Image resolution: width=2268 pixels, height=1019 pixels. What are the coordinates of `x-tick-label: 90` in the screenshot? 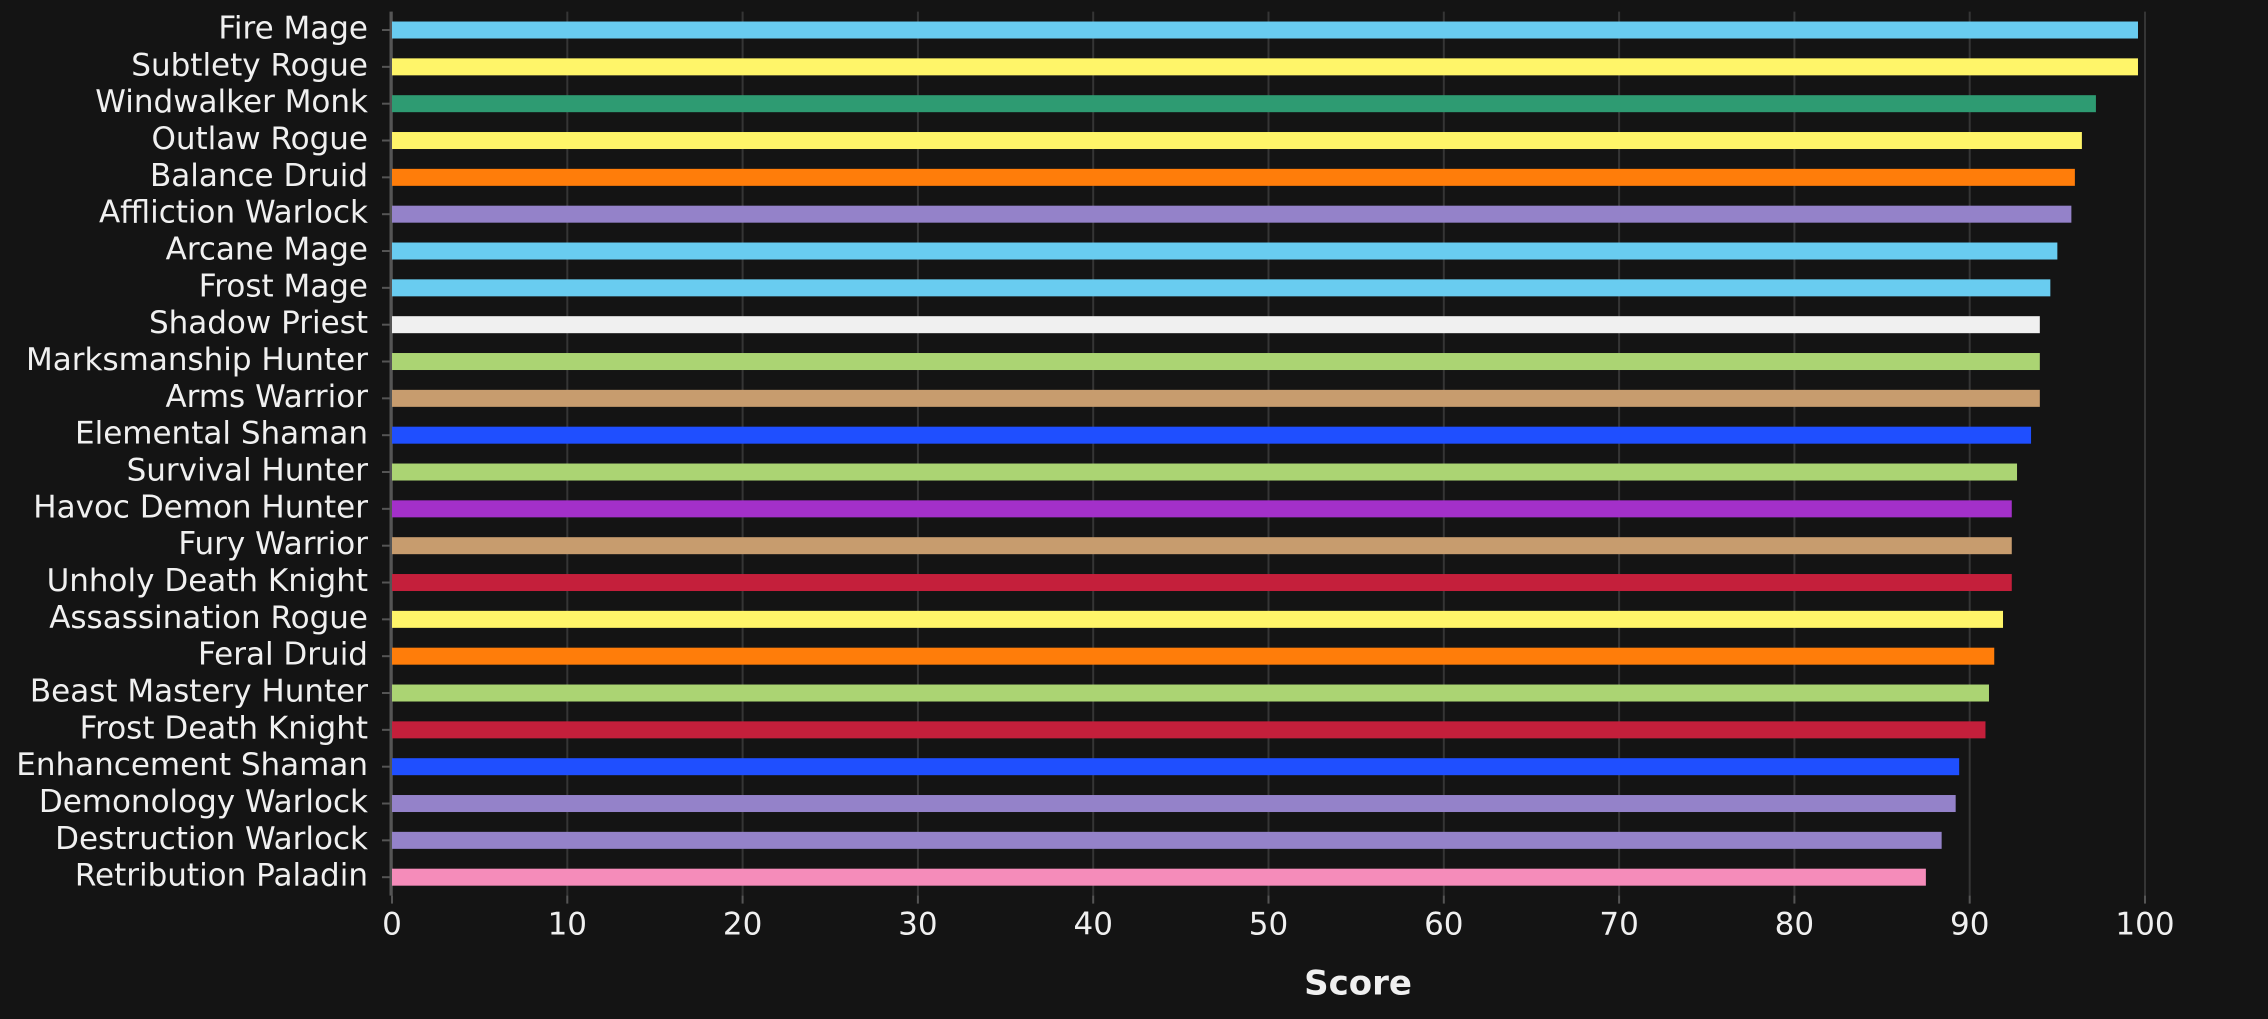 It's located at (1969, 925).